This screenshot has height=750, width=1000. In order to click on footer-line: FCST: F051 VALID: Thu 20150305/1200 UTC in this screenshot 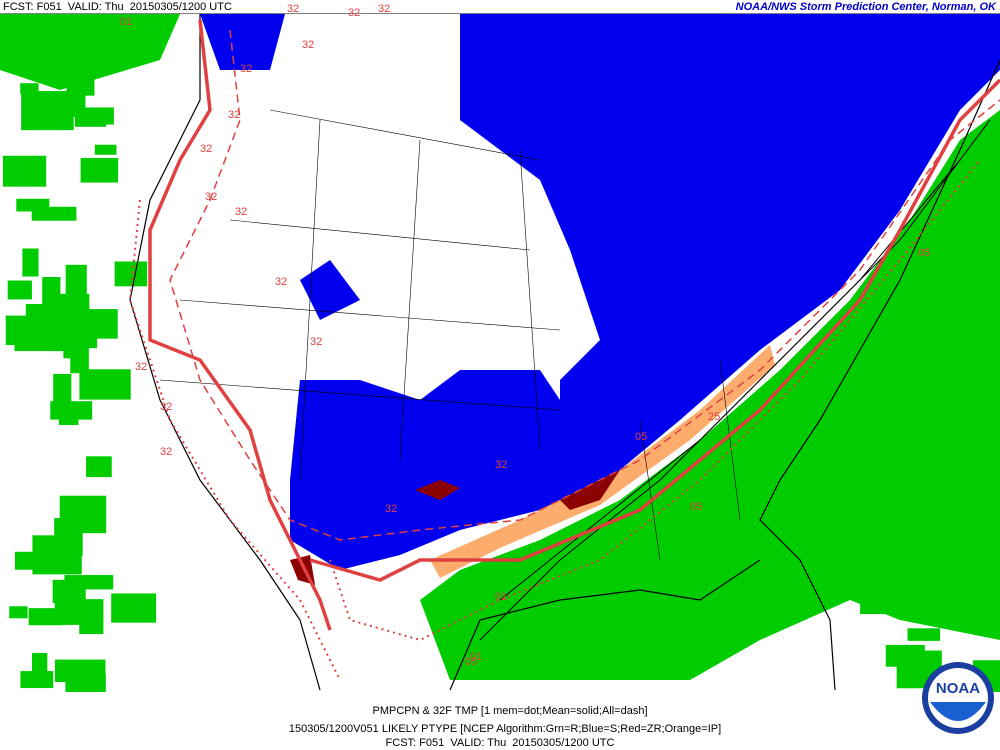, I will do `click(500, 743)`.